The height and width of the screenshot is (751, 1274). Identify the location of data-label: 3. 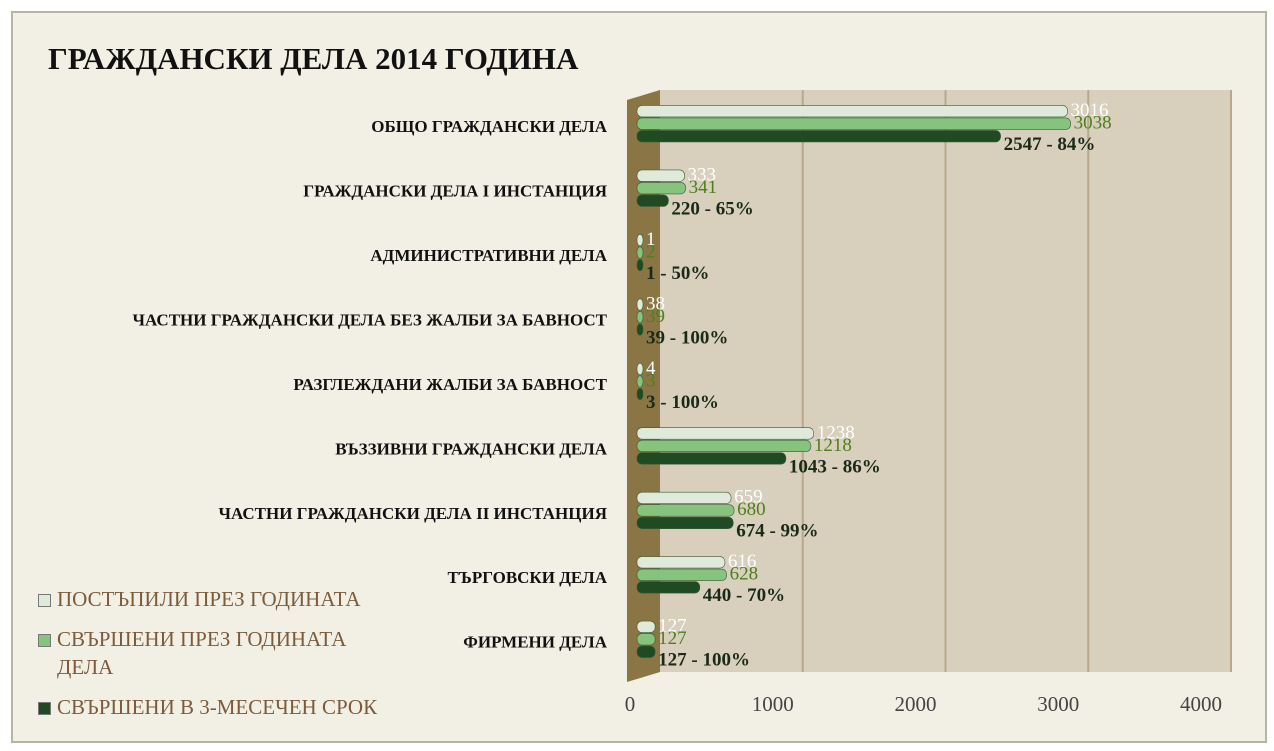
(651, 380).